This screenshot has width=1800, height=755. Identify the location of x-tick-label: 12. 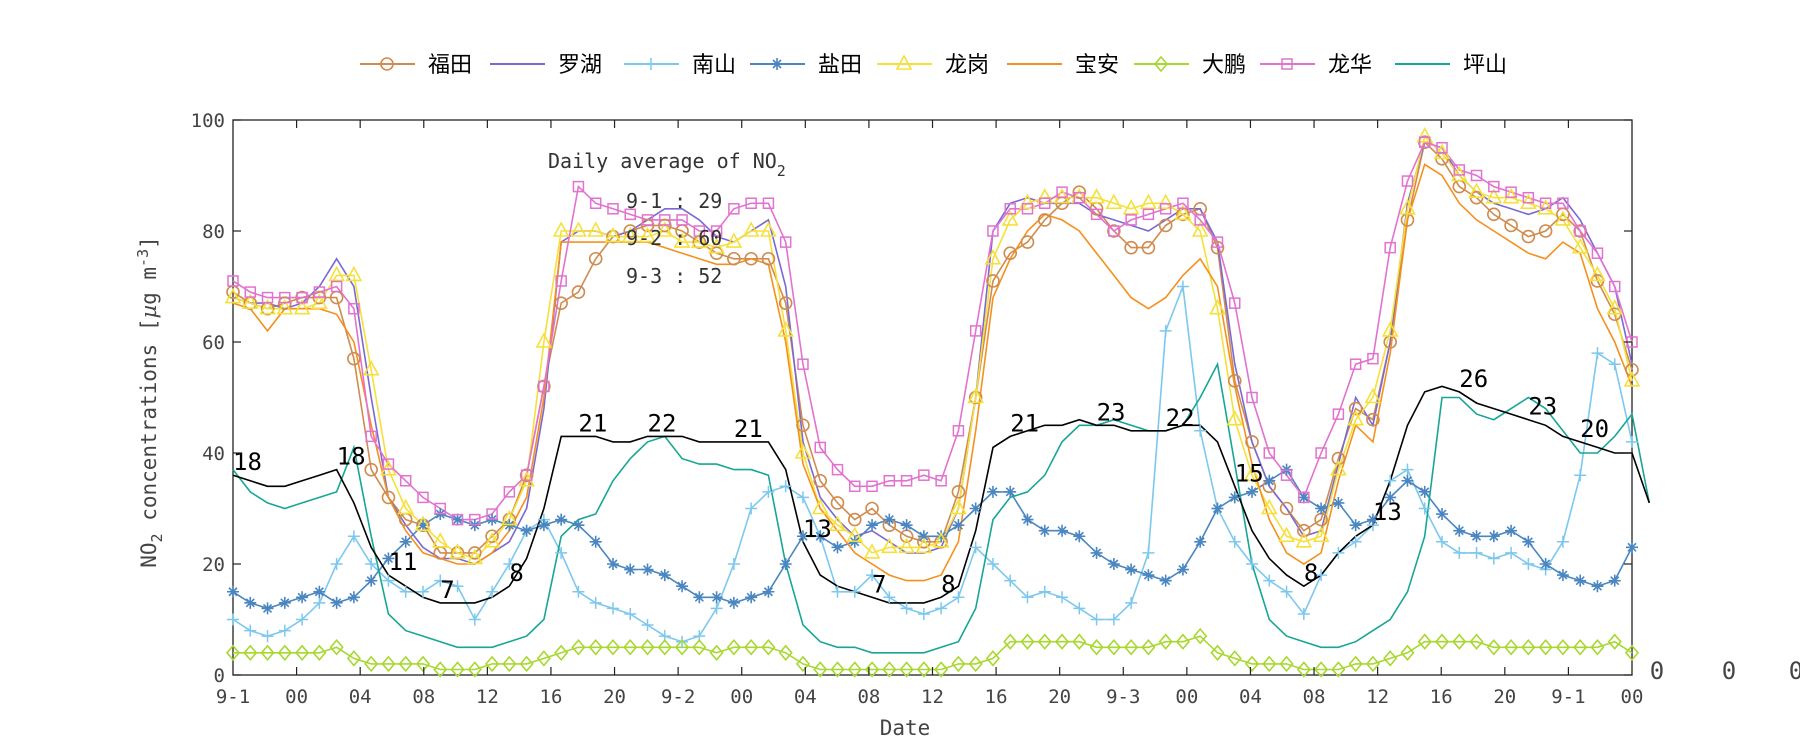
(487, 697).